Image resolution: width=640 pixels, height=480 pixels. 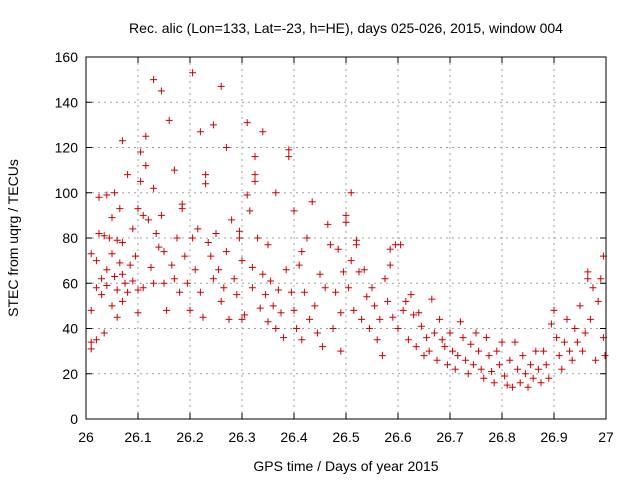 What do you see at coordinates (137, 437) in the screenshot?
I see `x-tick-label: 26.1` at bounding box center [137, 437].